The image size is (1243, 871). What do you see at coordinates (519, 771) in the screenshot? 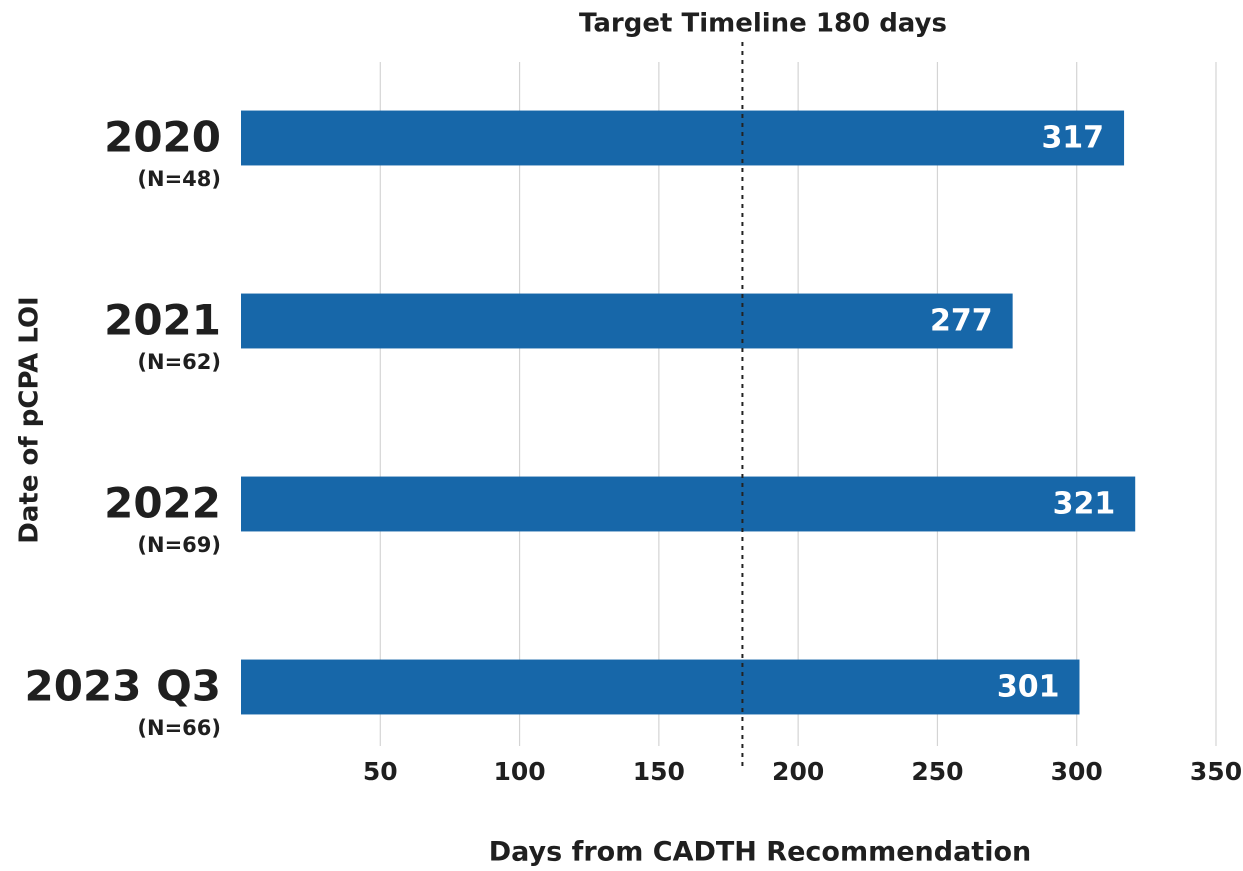
I see `x-tick-label: 100` at bounding box center [519, 771].